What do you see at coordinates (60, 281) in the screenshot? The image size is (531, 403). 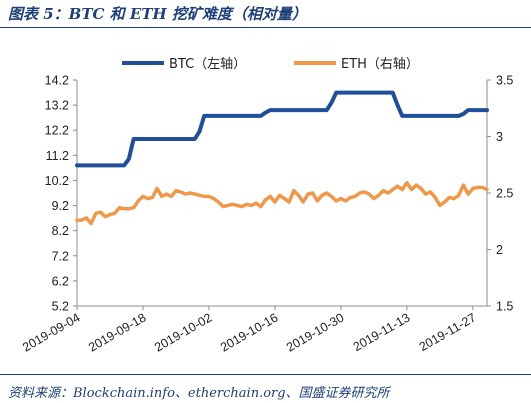 I see `left-tick-label: 6.2` at bounding box center [60, 281].